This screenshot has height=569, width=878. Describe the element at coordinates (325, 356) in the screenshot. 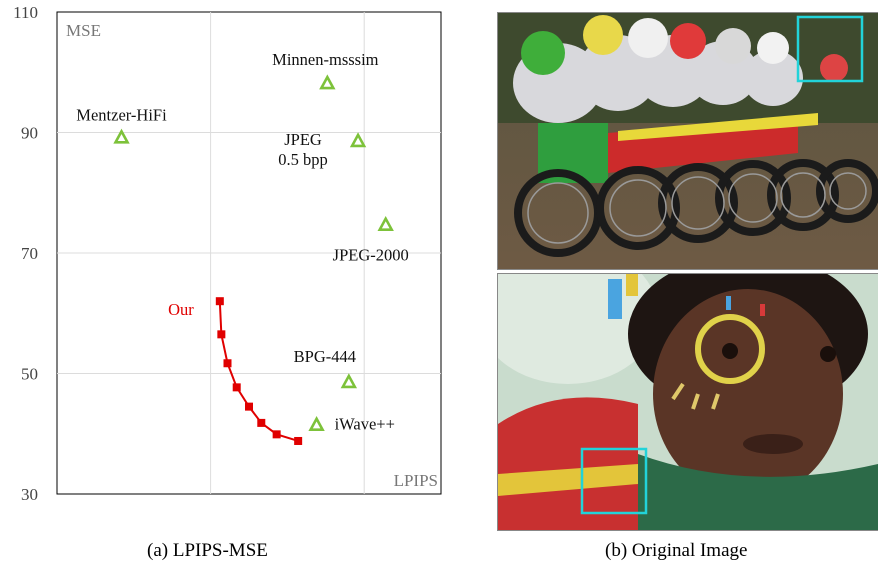

I see `annotation-label: BPG-444` at that location.